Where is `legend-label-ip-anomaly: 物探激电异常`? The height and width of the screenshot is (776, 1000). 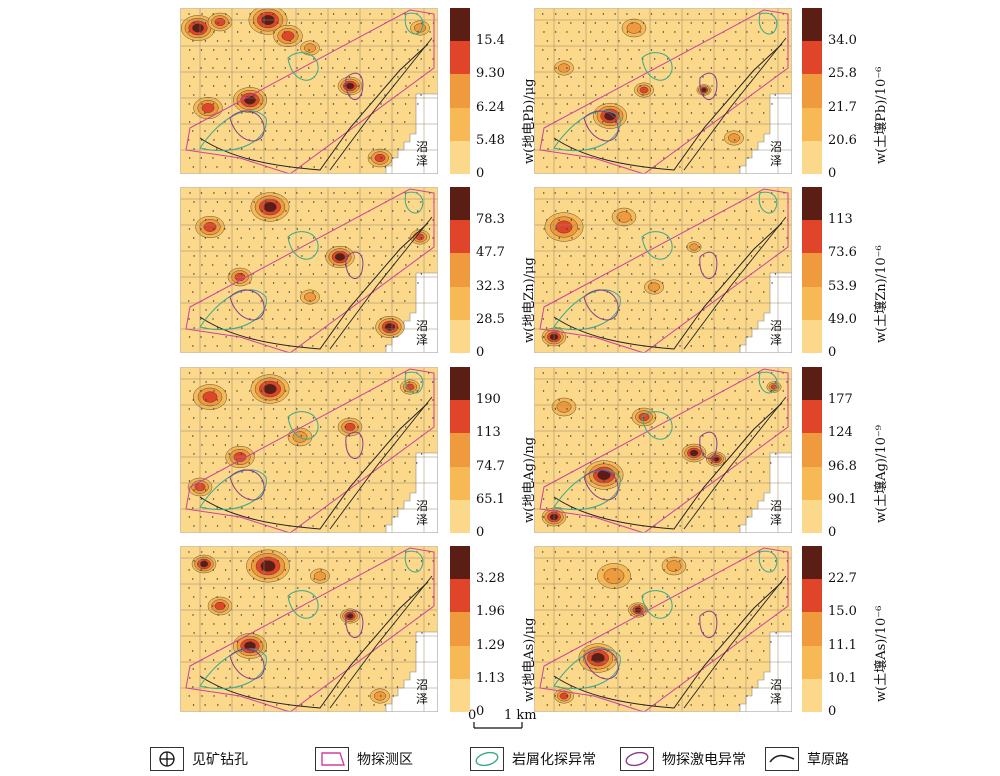
legend-label-ip-anomaly: 物探激电异常 is located at coordinates (704, 760).